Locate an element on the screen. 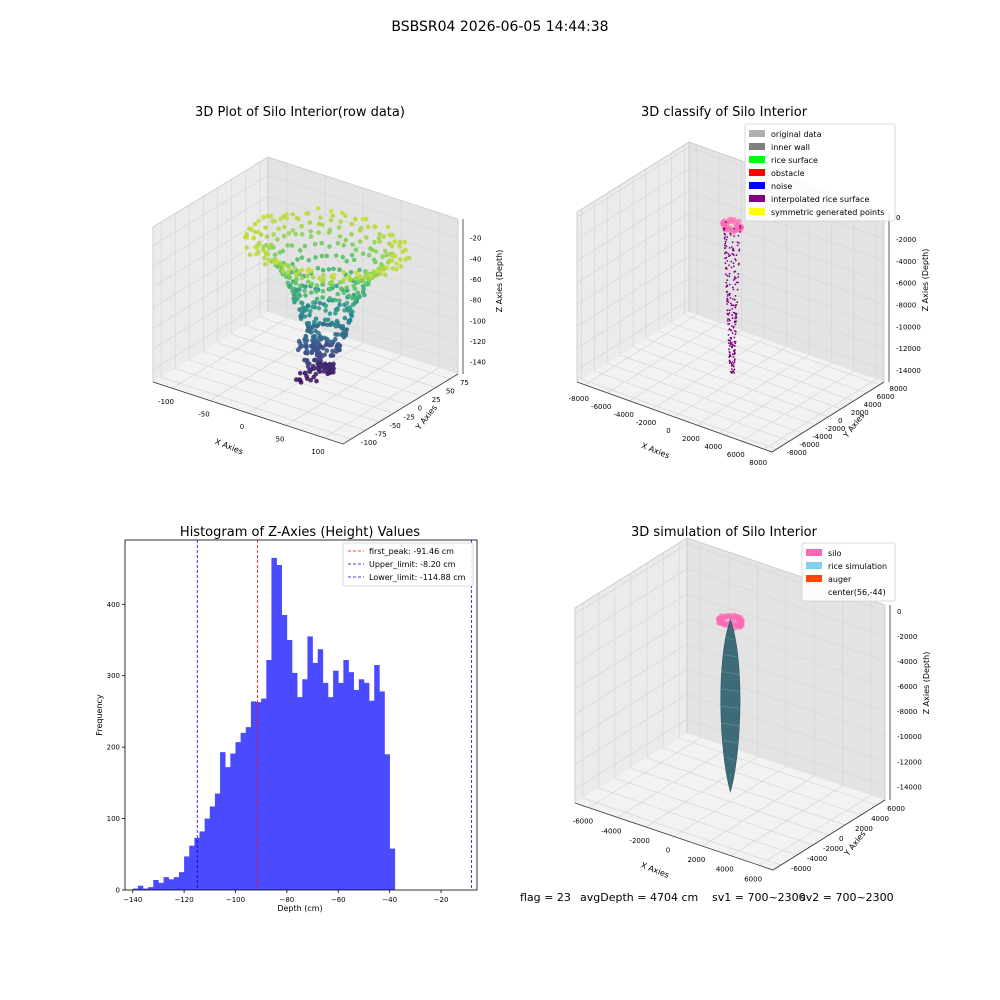 The image size is (1000, 1000). histogram-x-tick-label: −100 is located at coordinates (235, 900).